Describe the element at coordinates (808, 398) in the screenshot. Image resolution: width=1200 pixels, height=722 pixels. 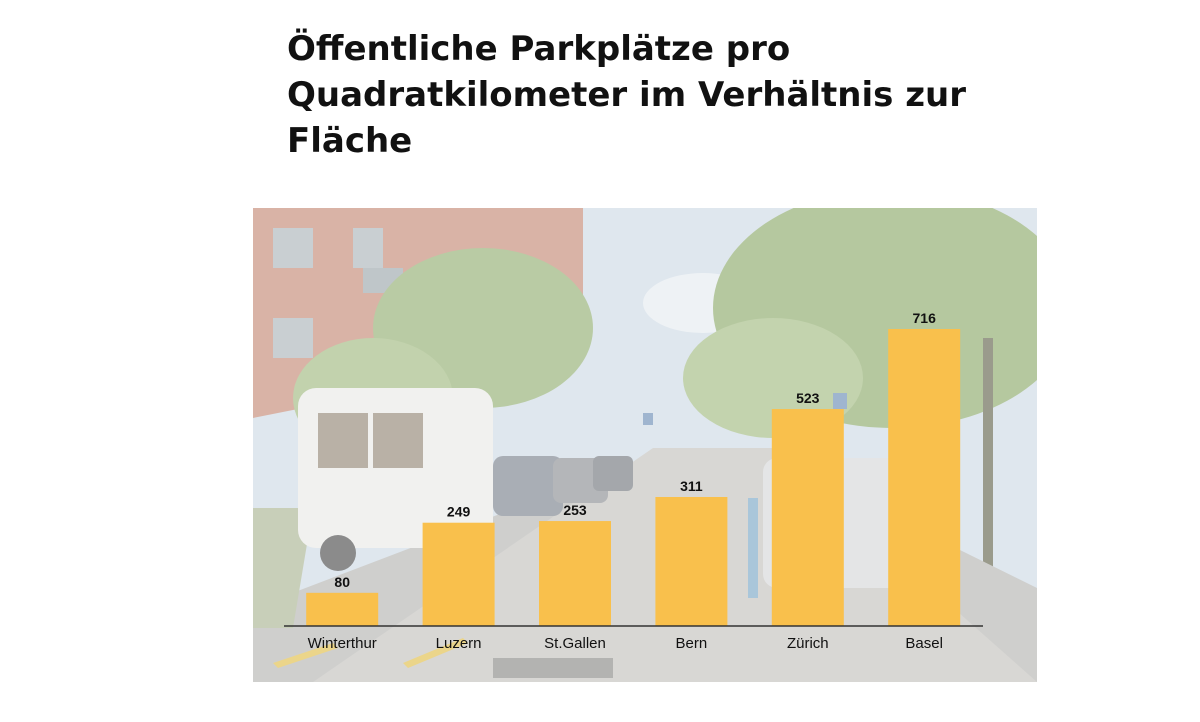
I see `data-label: 523` at that location.